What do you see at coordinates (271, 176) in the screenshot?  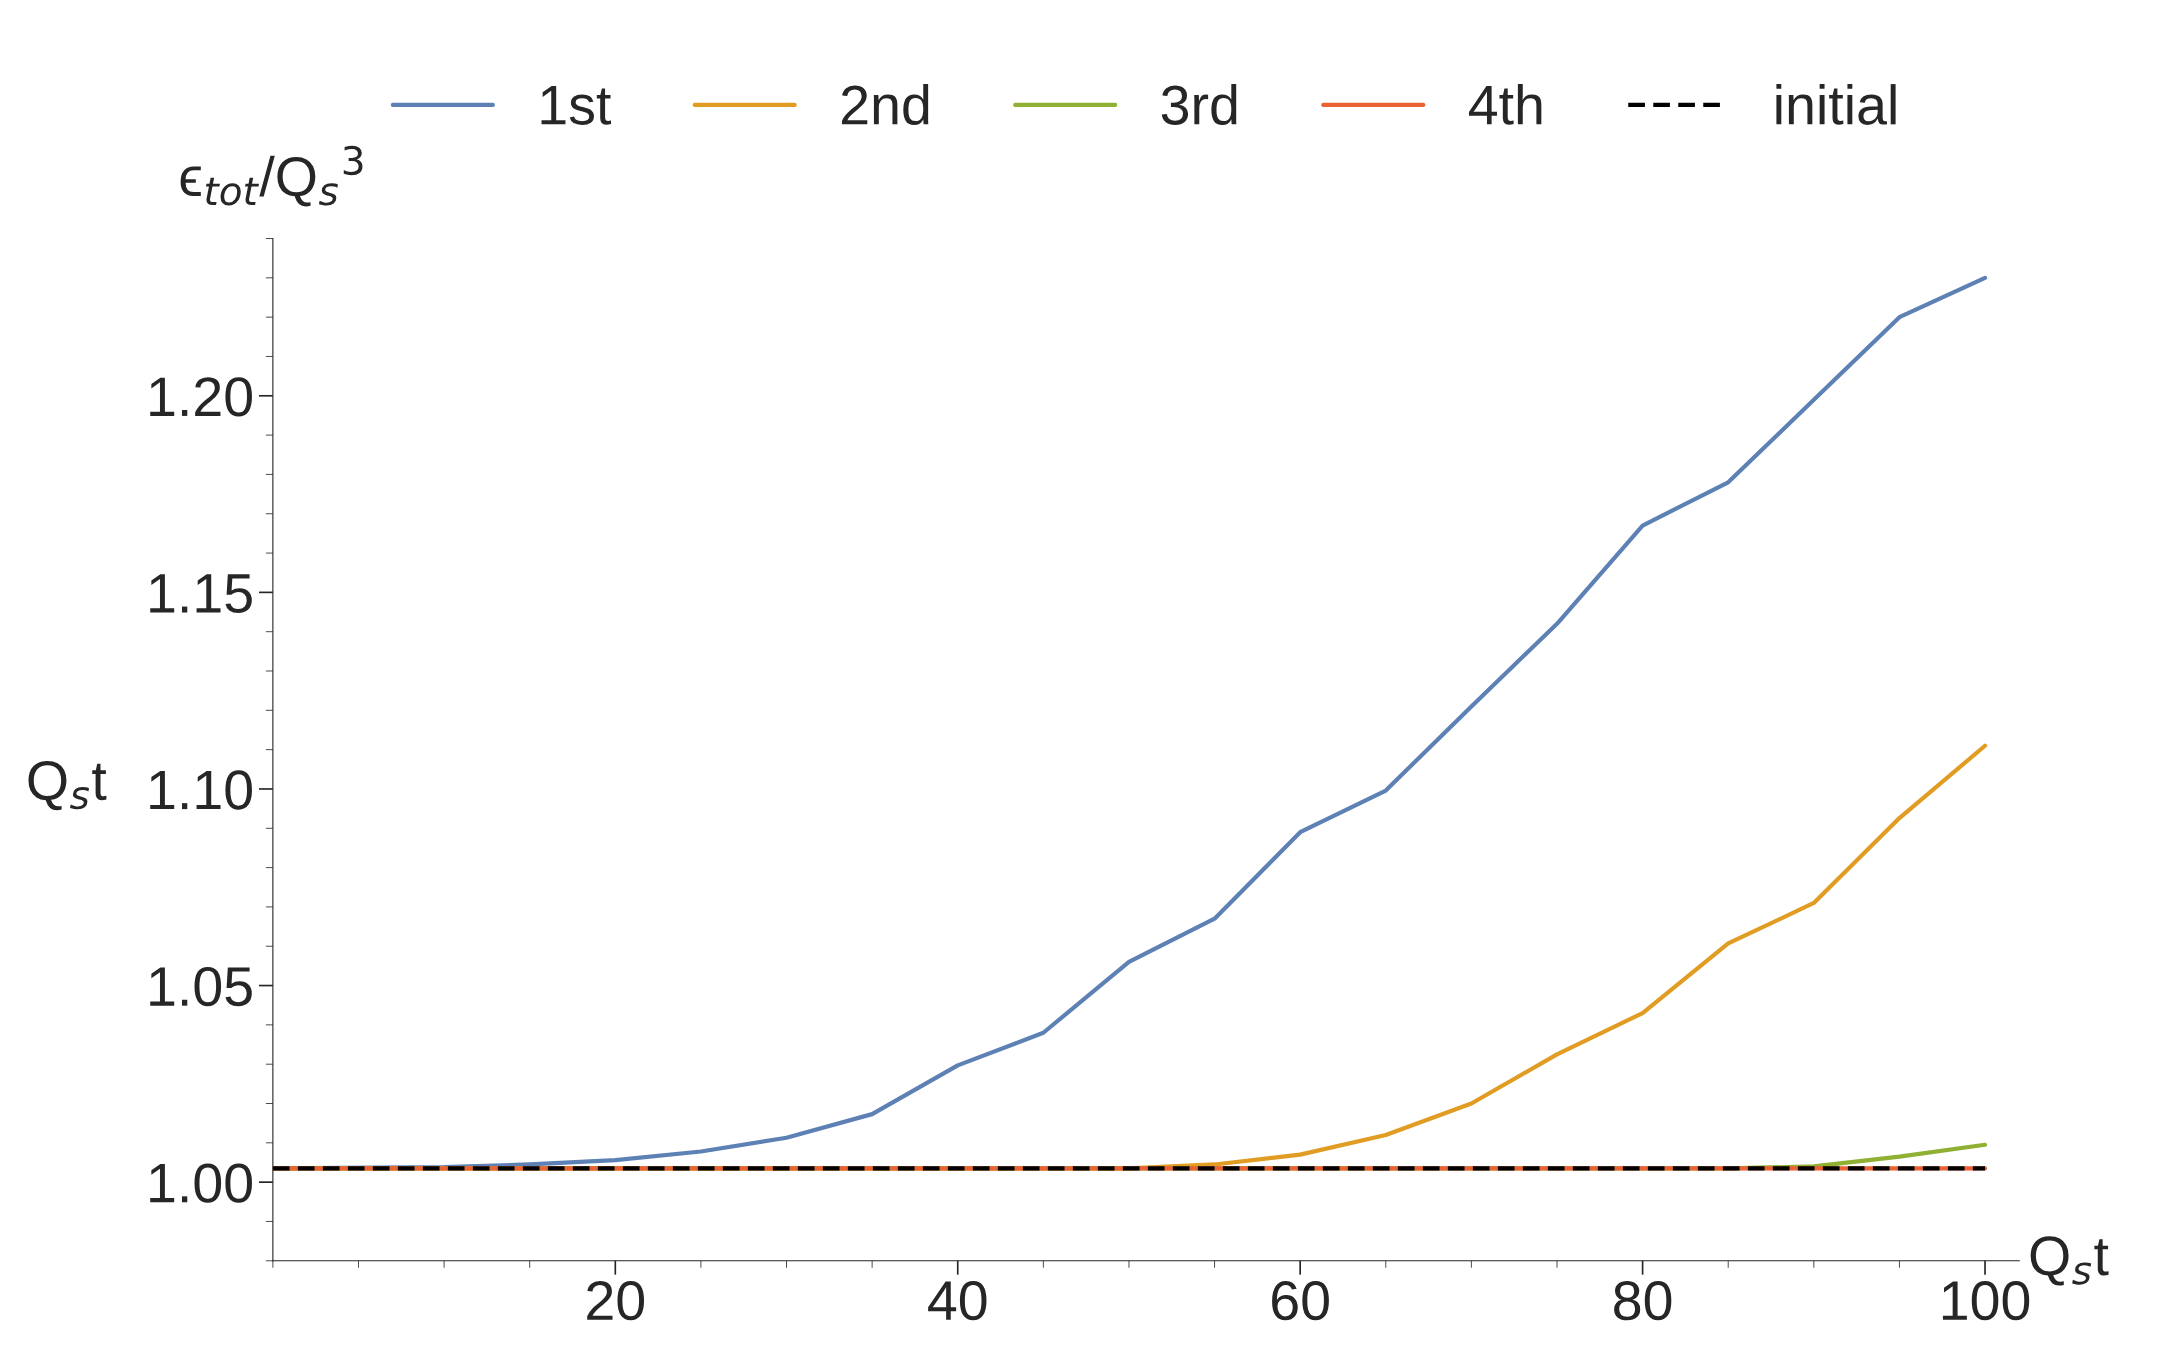 I see `y-axis-title: ϵ$_{tot}$/Q$_{s}$$^{3}$` at bounding box center [271, 176].